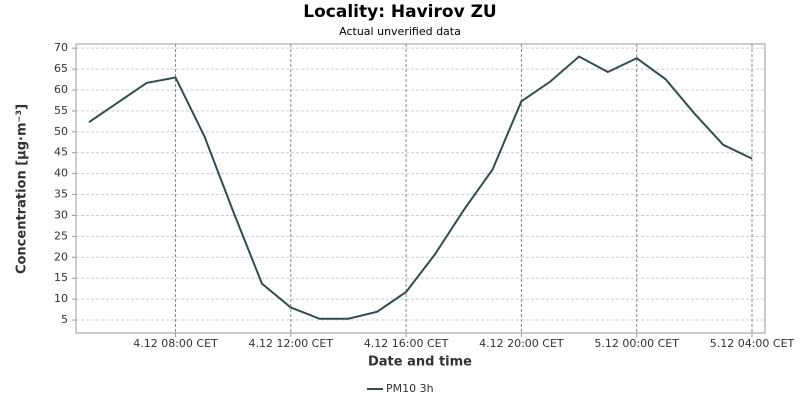  Describe the element at coordinates (400, 31) in the screenshot. I see `chart-subtitle: Actual unverified data` at that location.